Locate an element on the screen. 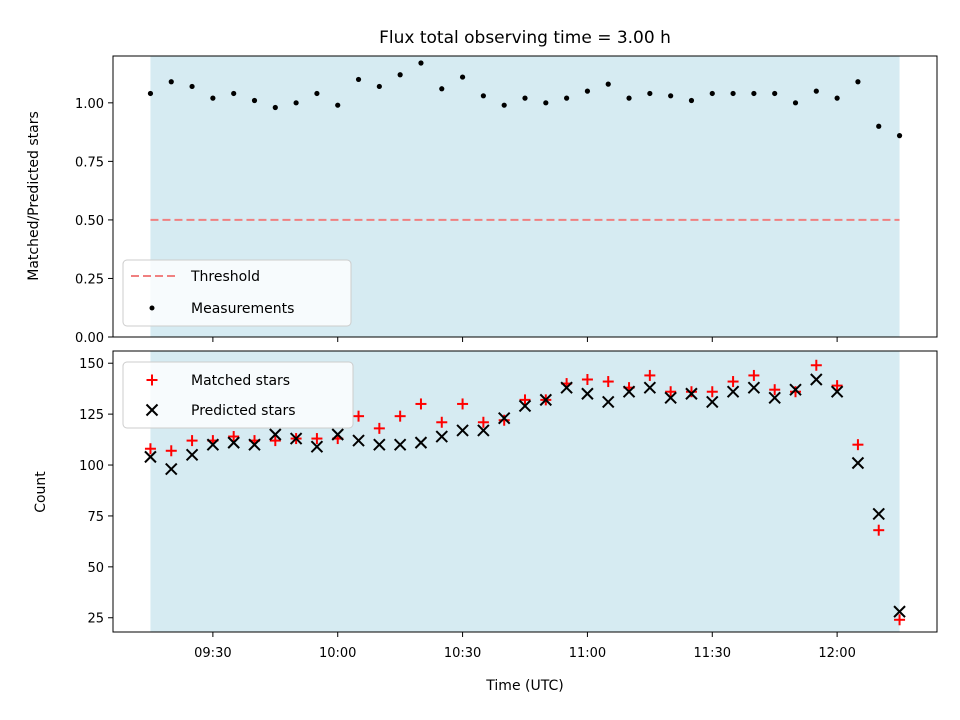 Image resolution: width=960 pixels, height=720 pixels. legend: Threshold Measurements is located at coordinates (237, 293).